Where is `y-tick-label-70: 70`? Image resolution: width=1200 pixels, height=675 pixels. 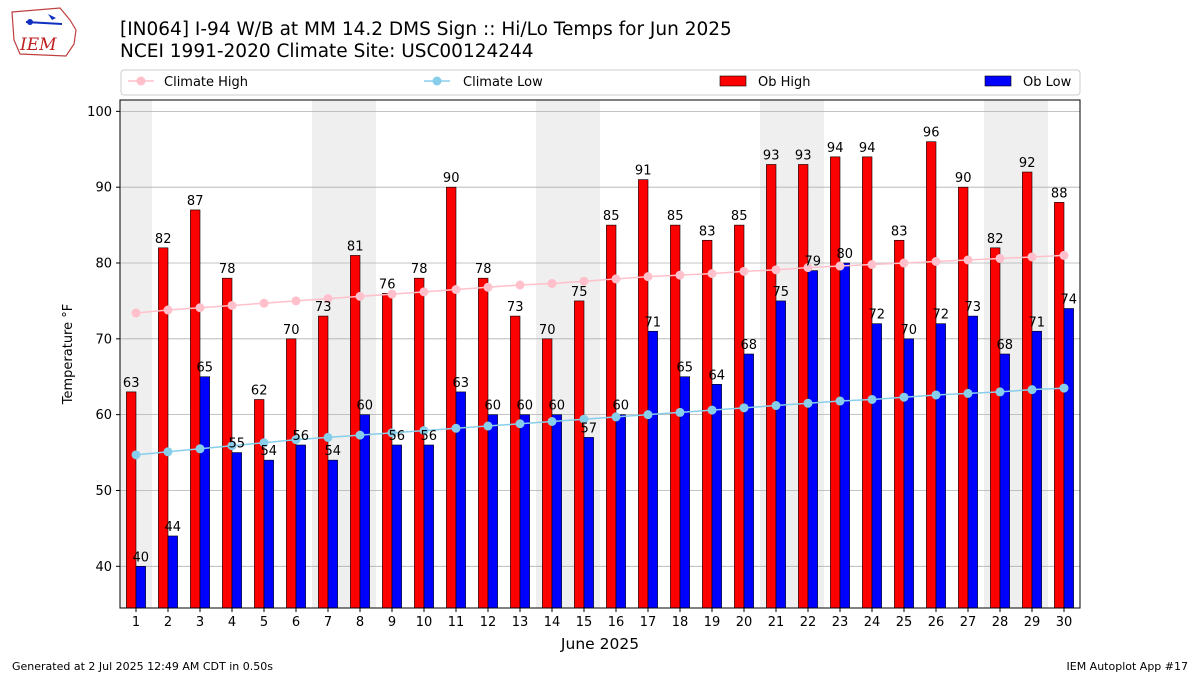 y-tick-label-70: 70 is located at coordinates (103, 339).